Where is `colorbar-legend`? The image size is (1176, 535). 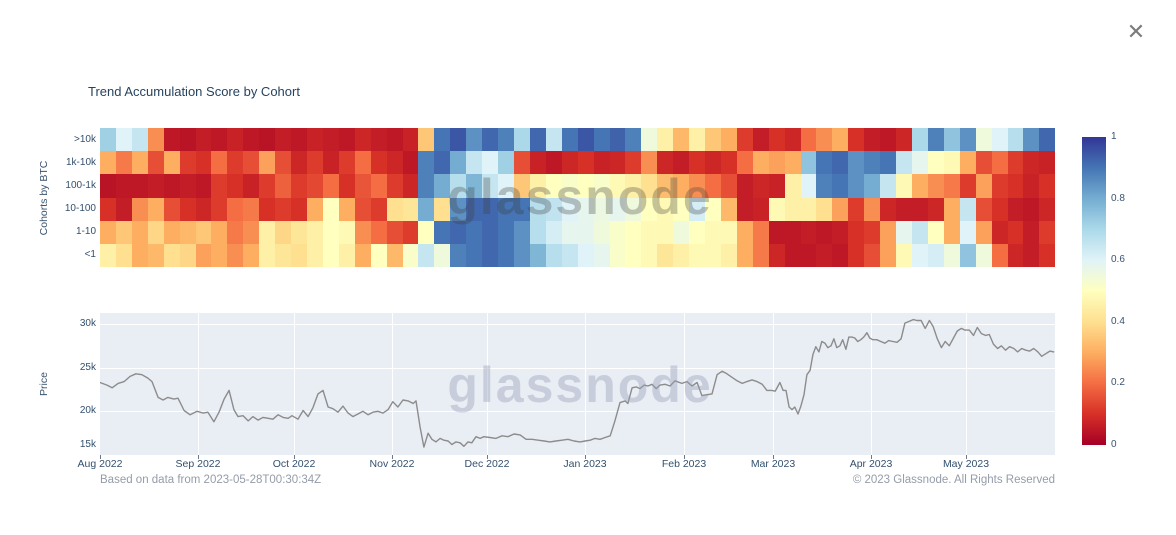
colorbar-legend is located at coordinates (1094, 291).